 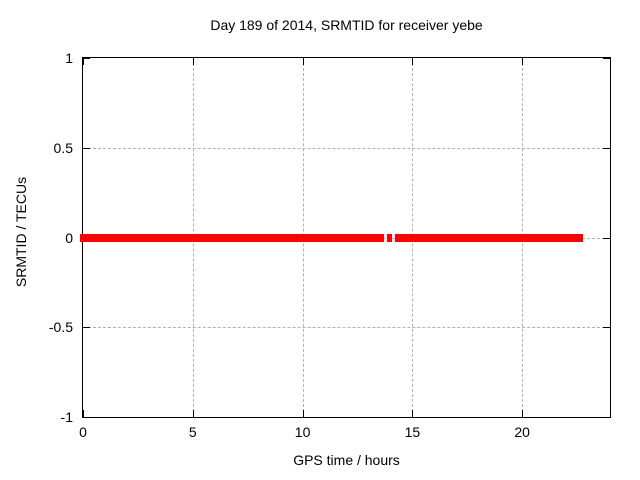 I want to click on y-tick-label-0.5: 0.5, so click(x=63, y=147).